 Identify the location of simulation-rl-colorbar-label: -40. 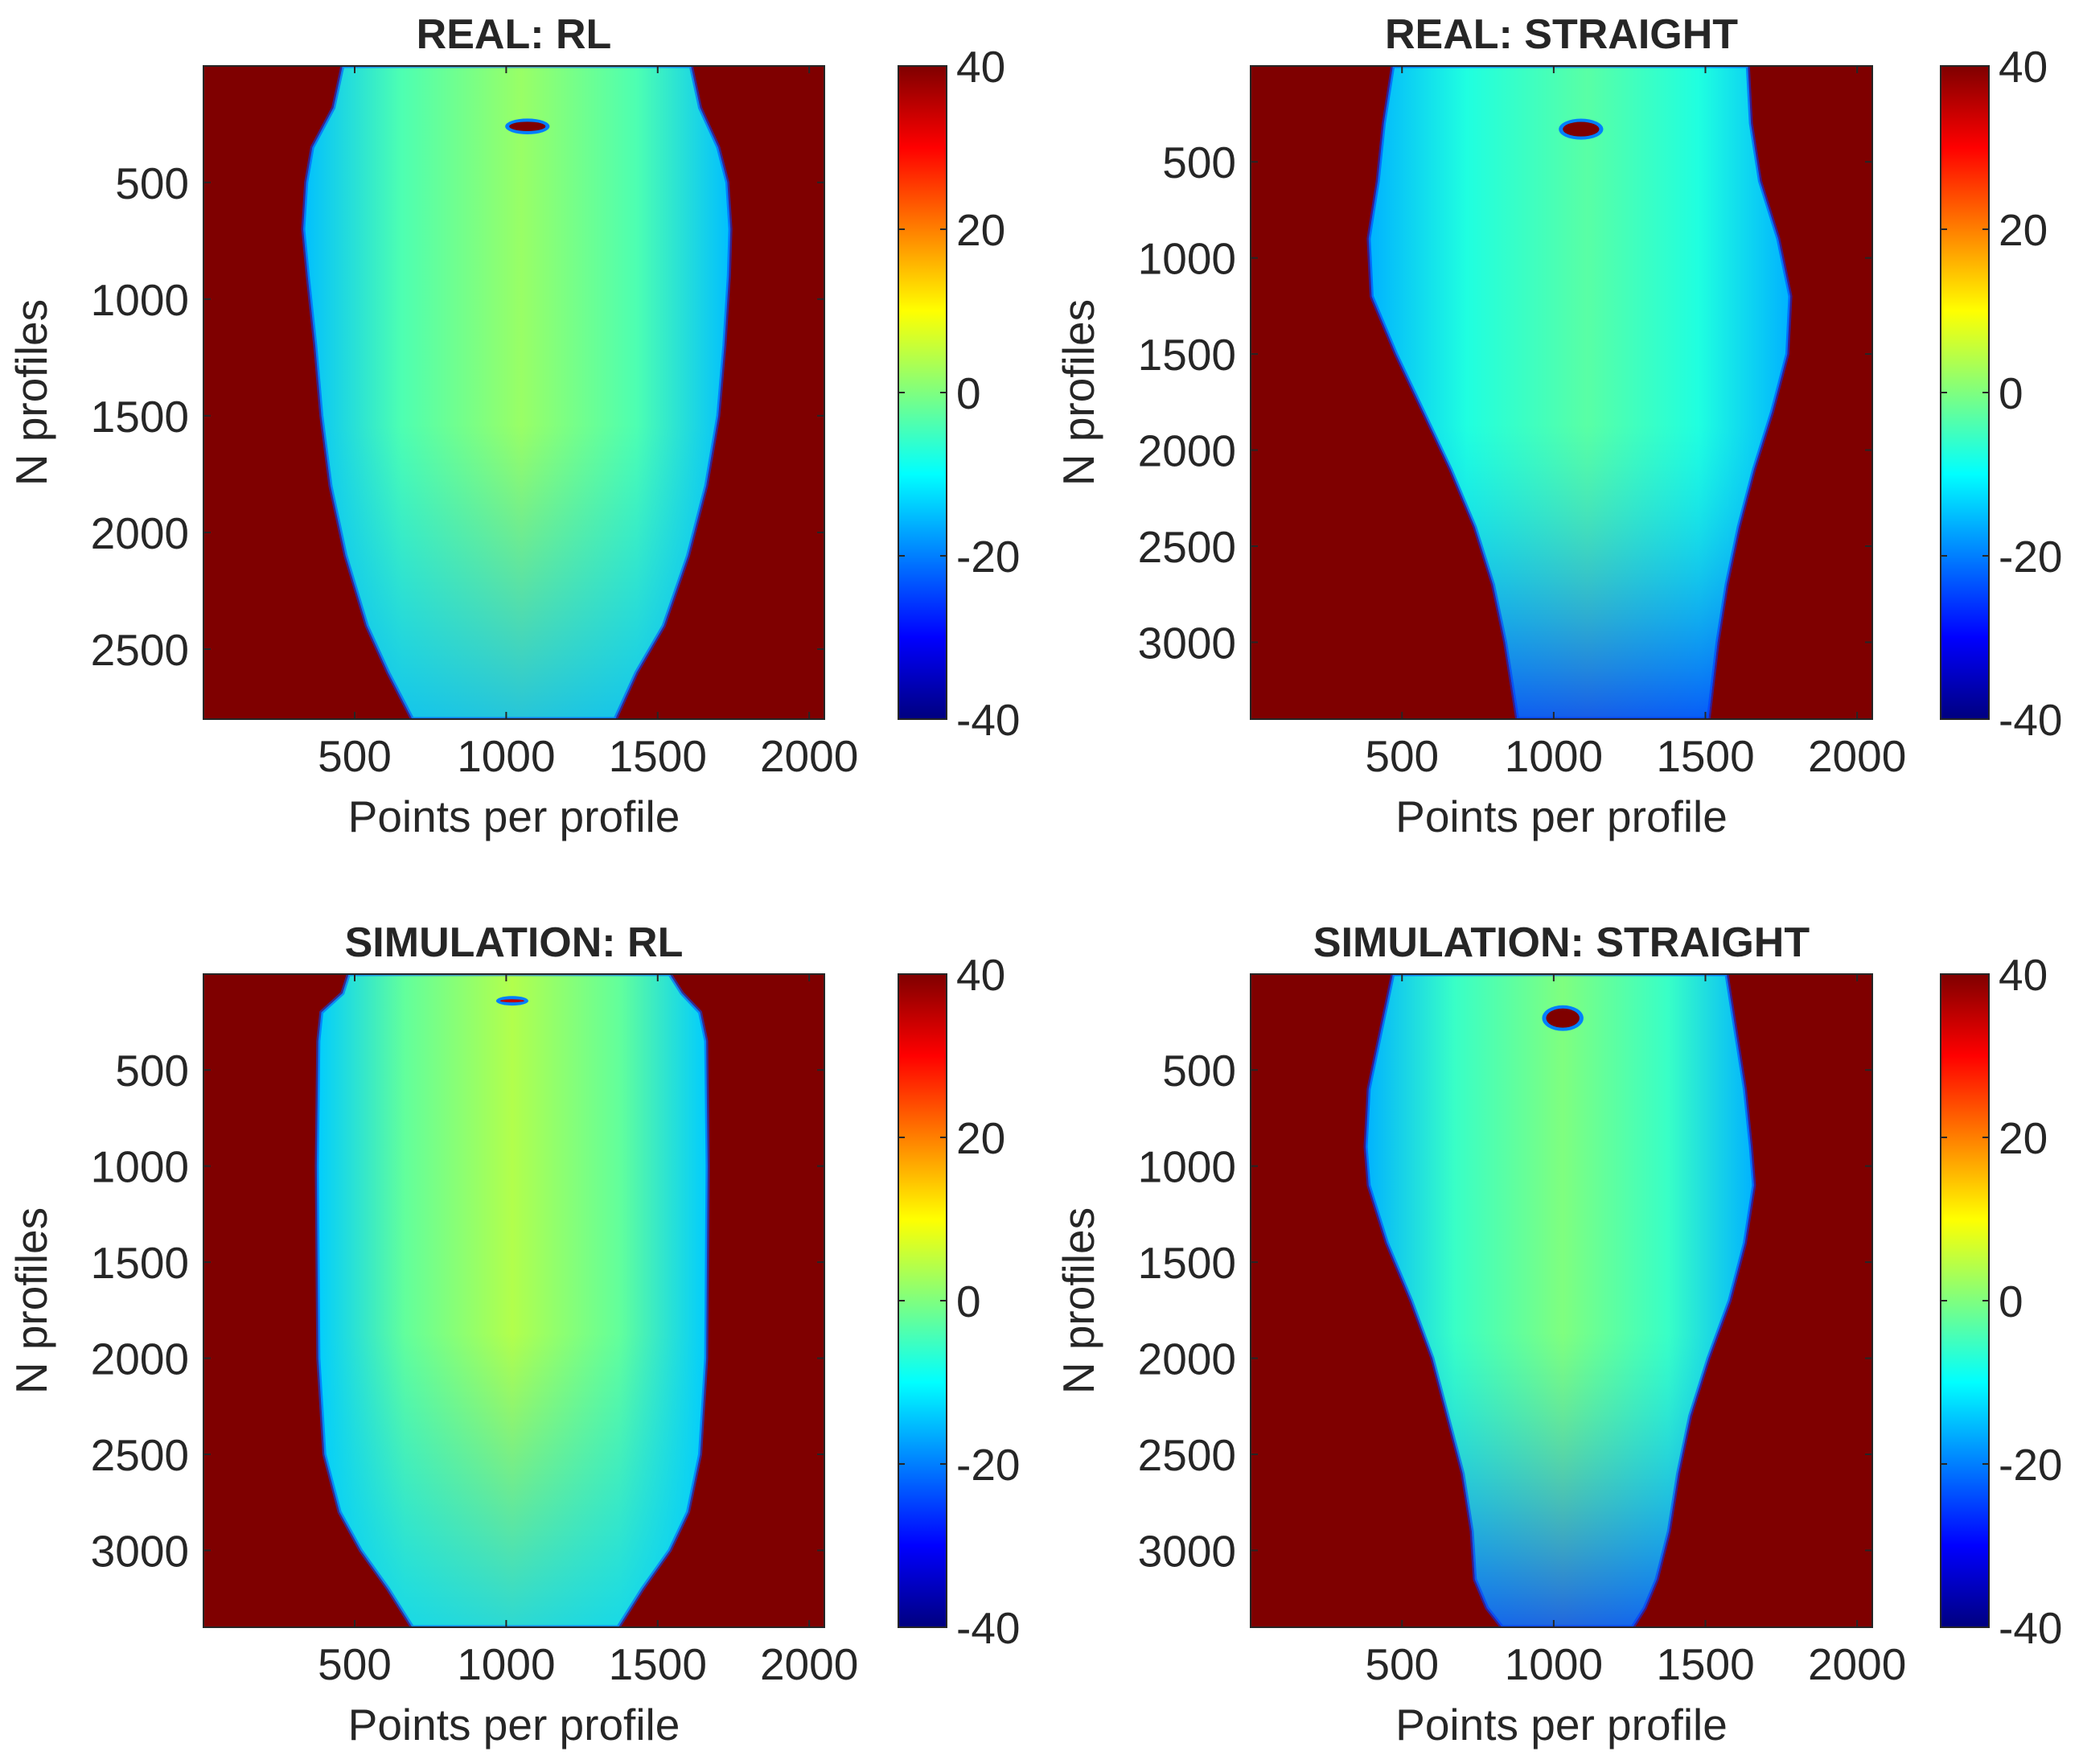
(988, 1628).